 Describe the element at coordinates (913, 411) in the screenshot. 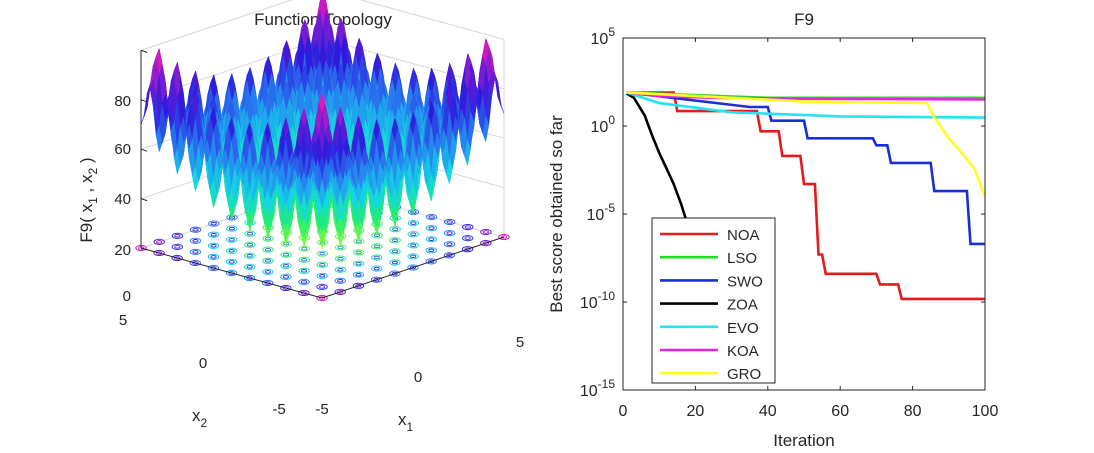

I see `x-tick-label: 80` at that location.